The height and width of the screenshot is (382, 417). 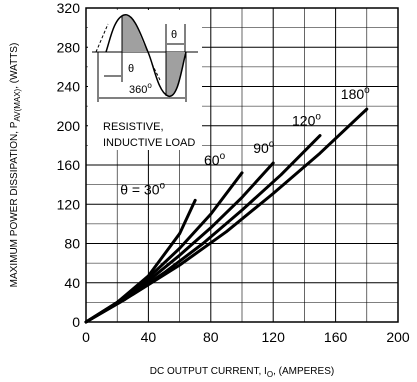 I want to click on inset-dashed-lead, so click(x=102, y=38).